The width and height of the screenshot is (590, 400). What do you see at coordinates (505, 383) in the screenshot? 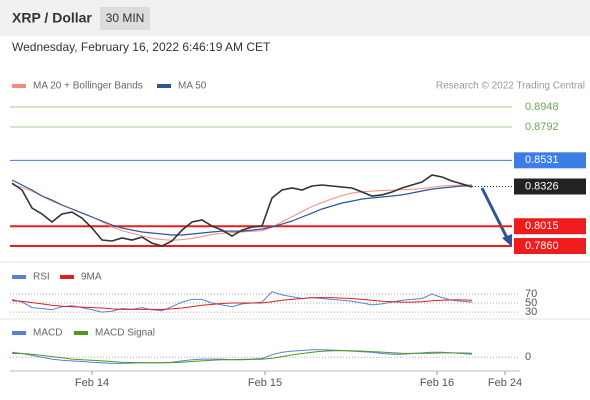
I see `x-tick-label: Feb 24` at bounding box center [505, 383].